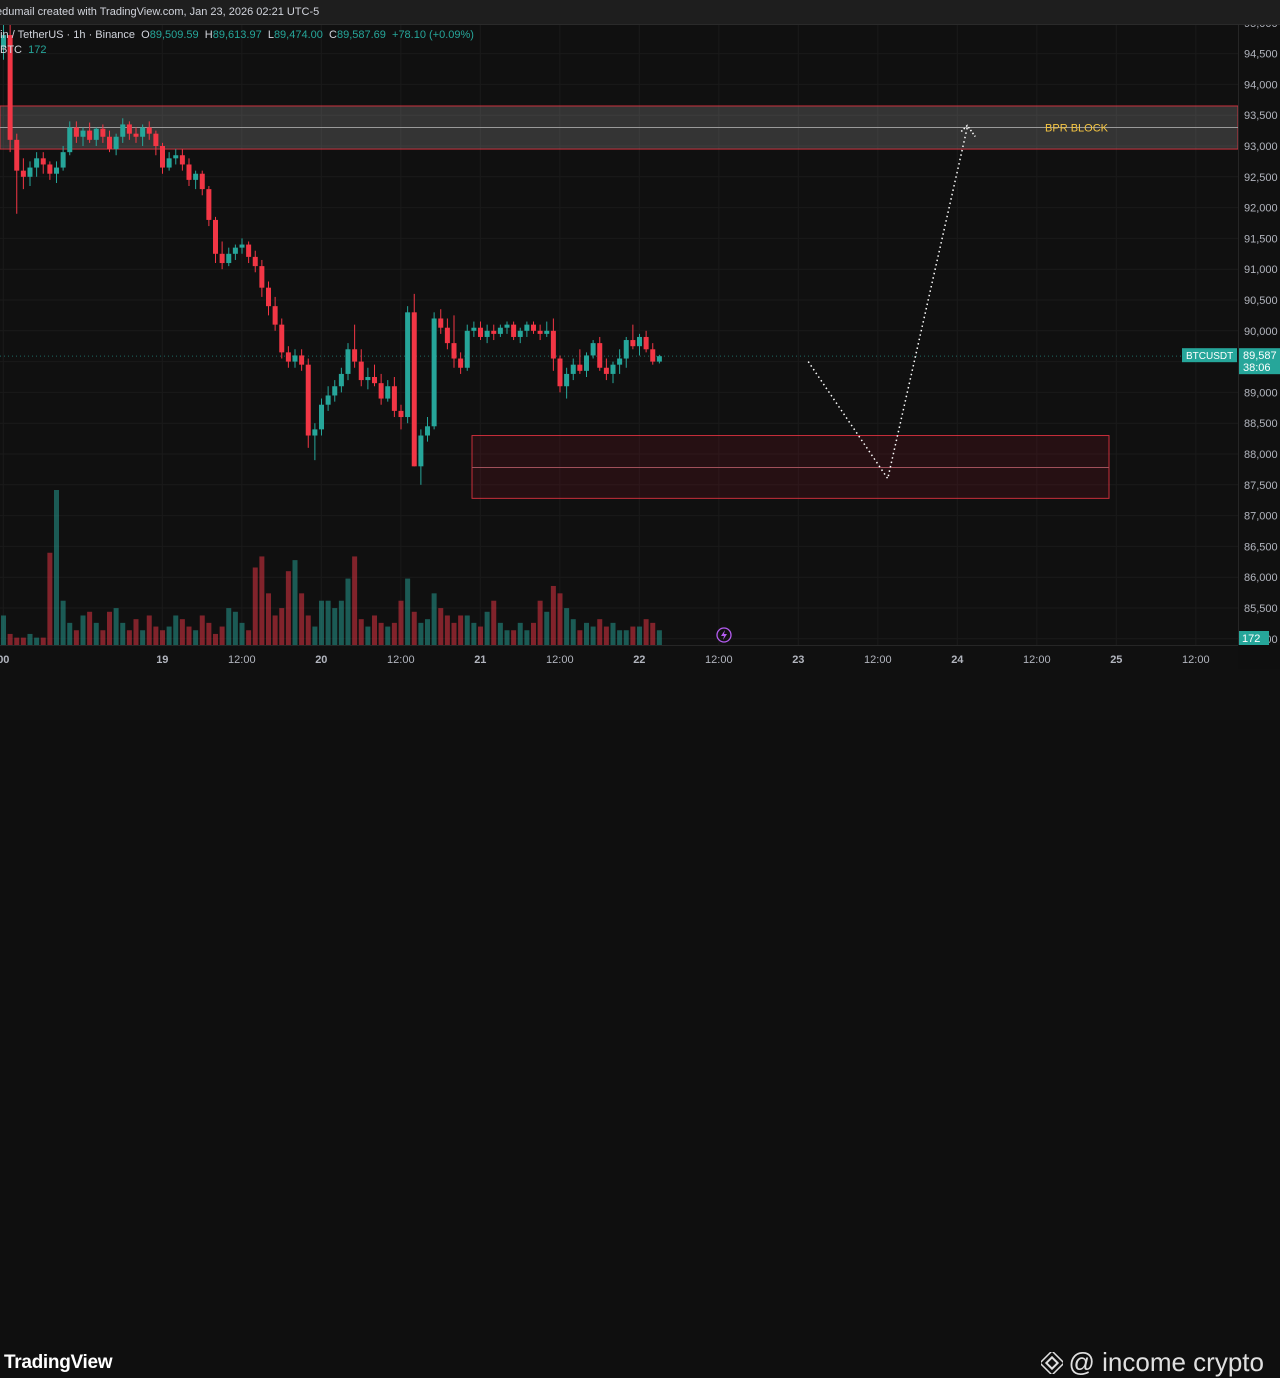  I want to click on price-tick-label: 91,500, so click(1261, 239).